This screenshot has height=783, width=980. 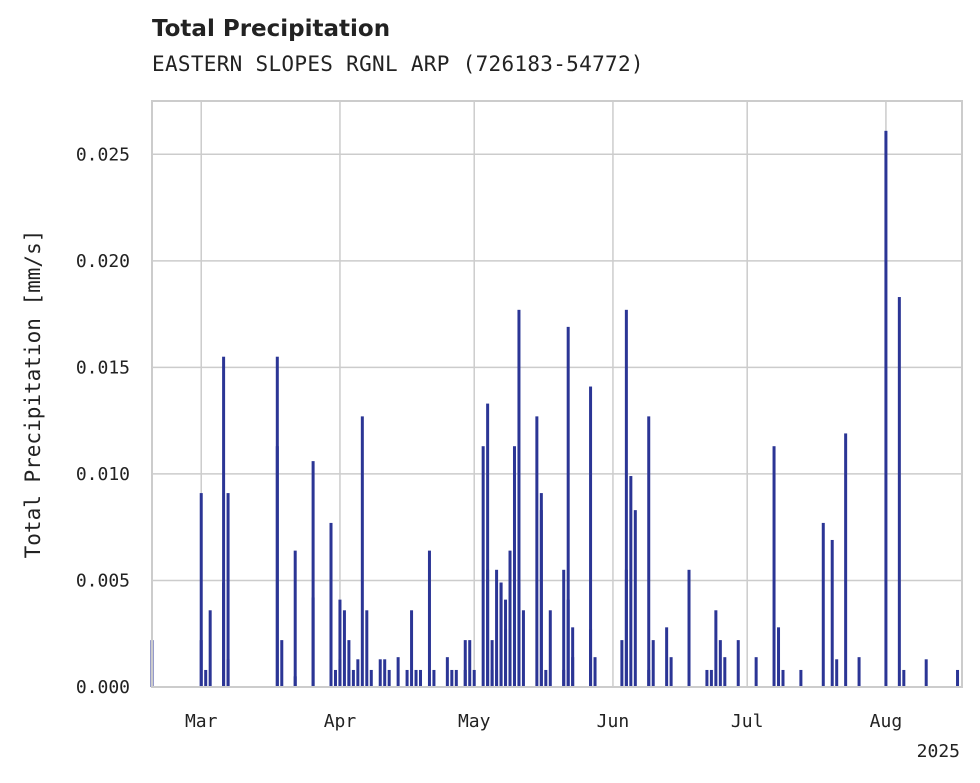 What do you see at coordinates (103, 367) in the screenshot?
I see `y-tick-label: 0.015` at bounding box center [103, 367].